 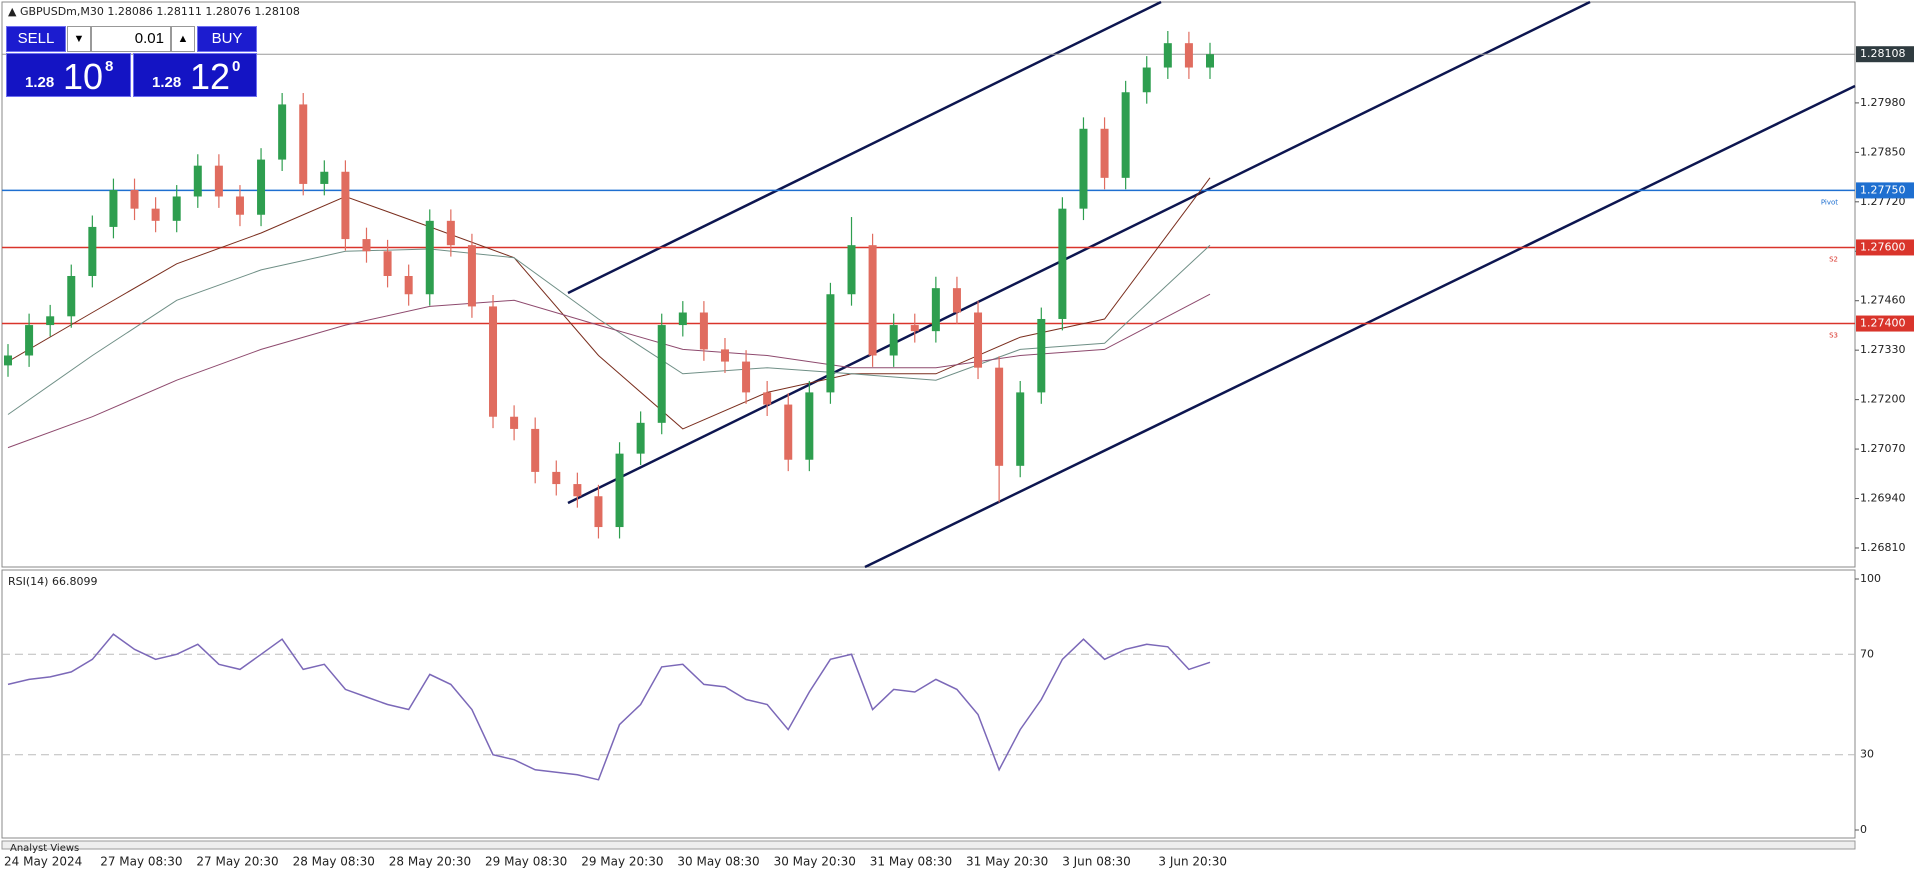 I want to click on y-tick-label: 1.26940, so click(x=1883, y=498).